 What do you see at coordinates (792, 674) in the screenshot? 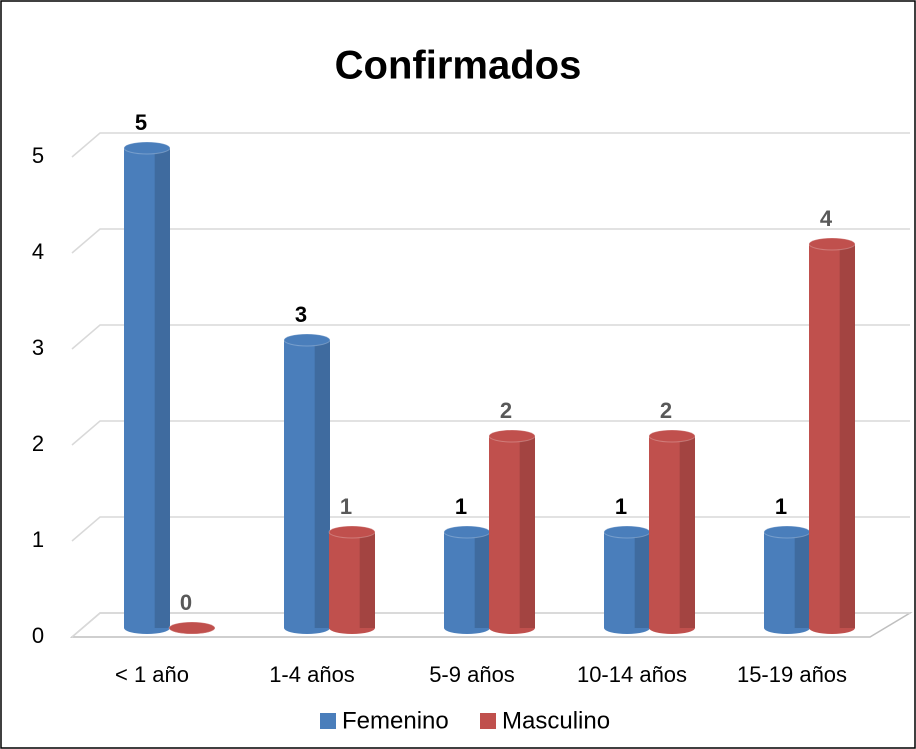
I see `x-tick-label: 15-19 años` at bounding box center [792, 674].